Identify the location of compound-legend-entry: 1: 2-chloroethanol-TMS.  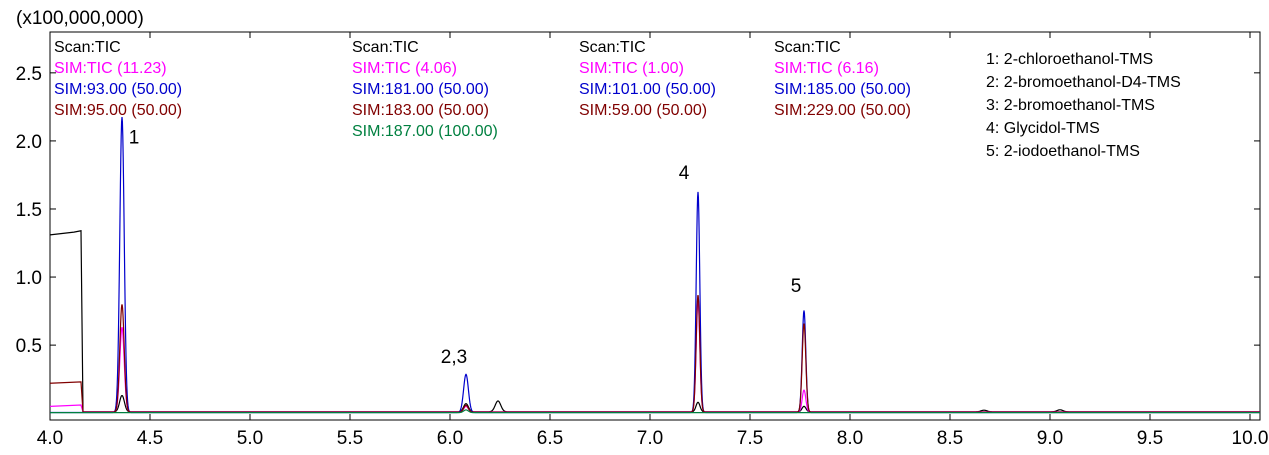
(1069, 59).